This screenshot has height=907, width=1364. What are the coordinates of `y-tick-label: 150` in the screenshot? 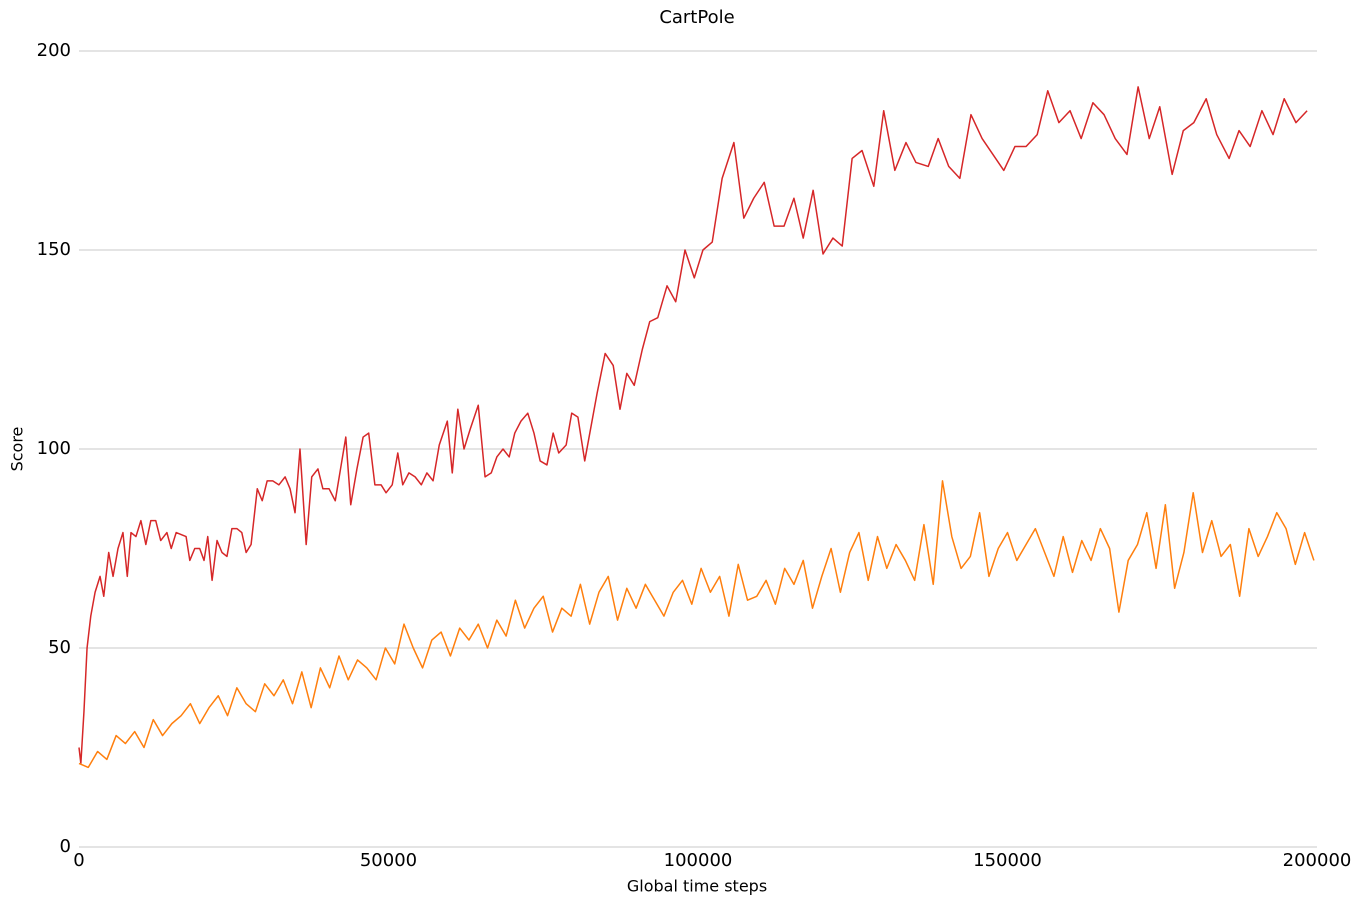 It's located at (54, 249).